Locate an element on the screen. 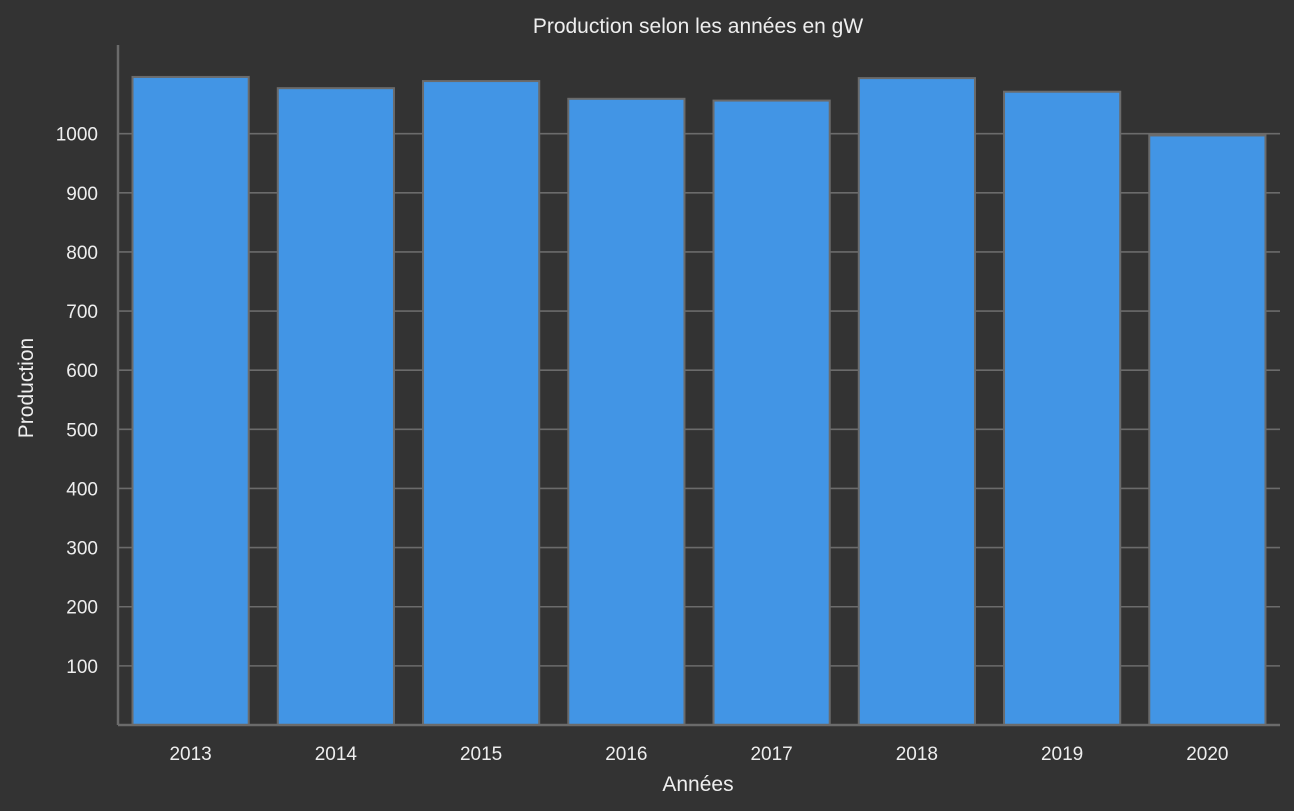 Image resolution: width=1294 pixels, height=811 pixels. y-axis-label: Production is located at coordinates (26, 388).